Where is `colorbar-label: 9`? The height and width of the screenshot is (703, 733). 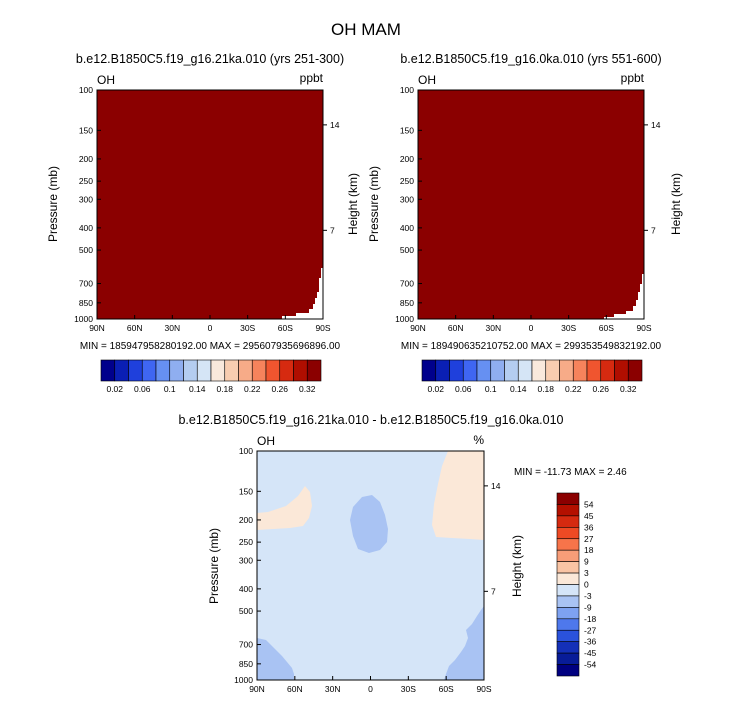
colorbar-label: 9 is located at coordinates (586, 562).